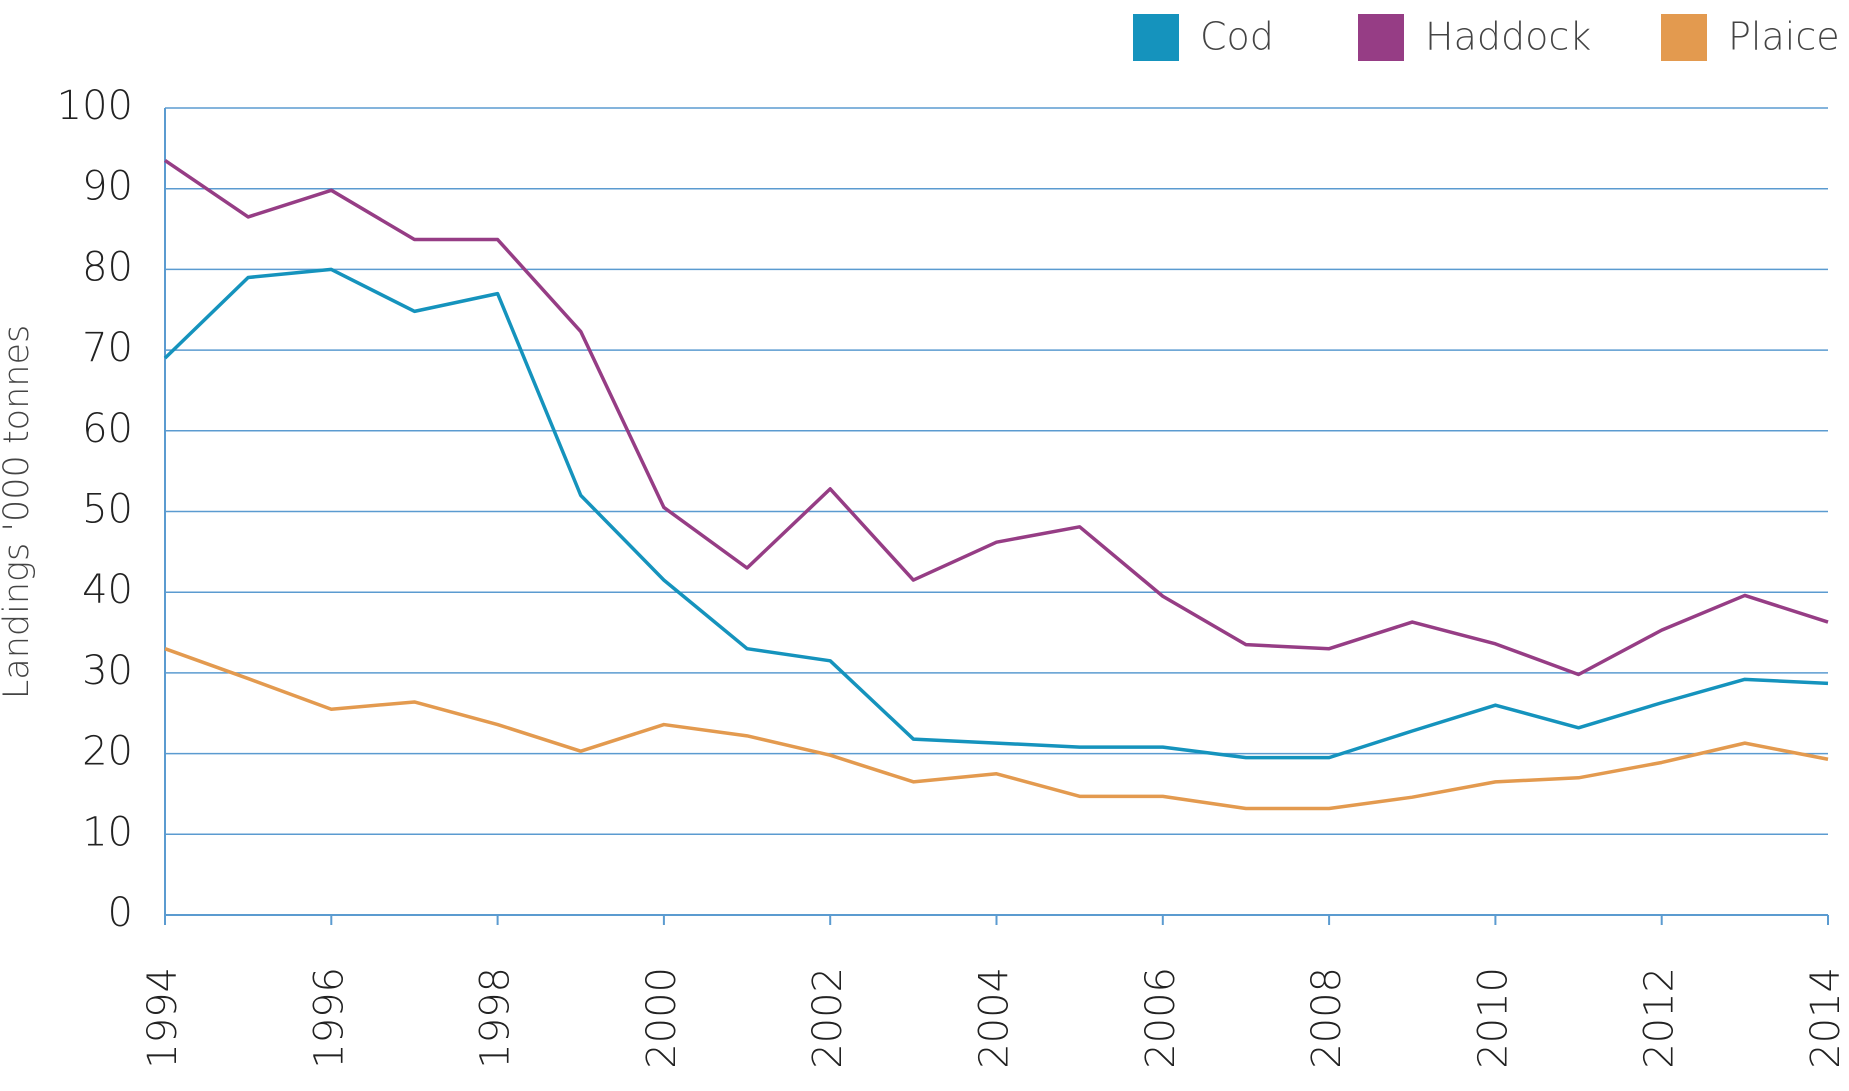 The height and width of the screenshot is (1091, 1849). I want to click on y-tick-label: 100, so click(95, 106).